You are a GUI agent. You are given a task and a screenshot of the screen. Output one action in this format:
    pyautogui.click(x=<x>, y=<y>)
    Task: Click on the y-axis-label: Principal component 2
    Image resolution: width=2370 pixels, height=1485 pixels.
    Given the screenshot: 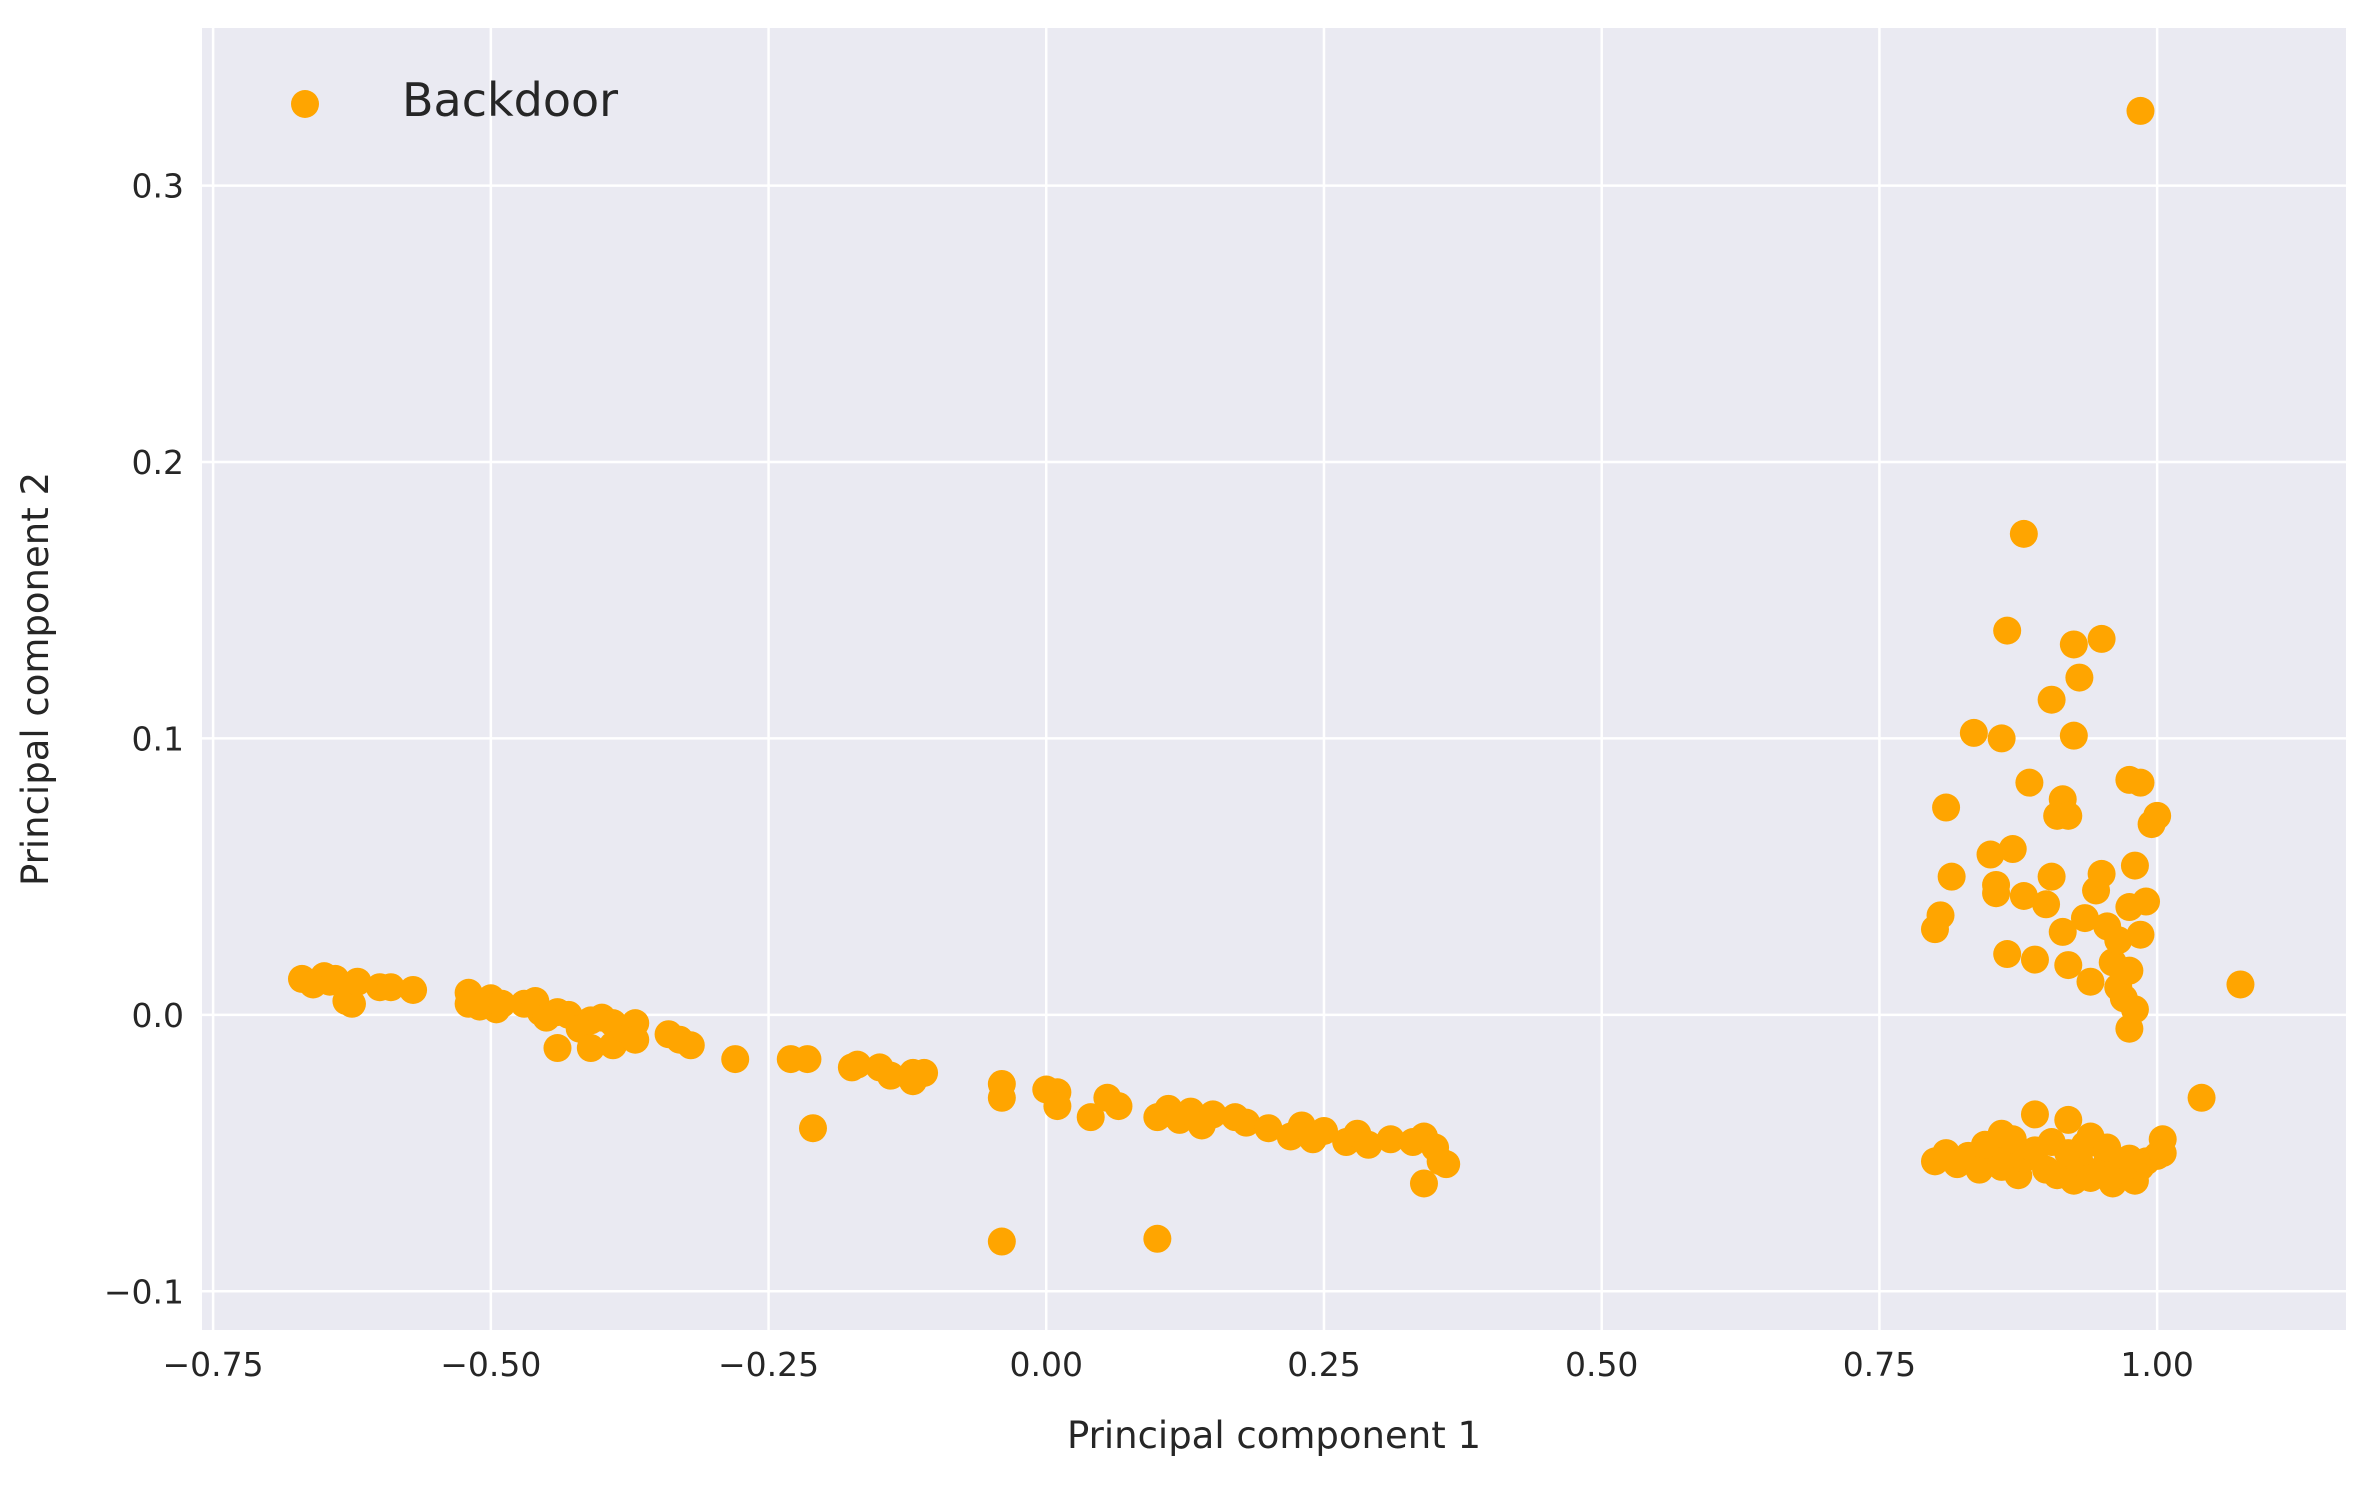 What is the action you would take?
    pyautogui.click(x=35, y=679)
    